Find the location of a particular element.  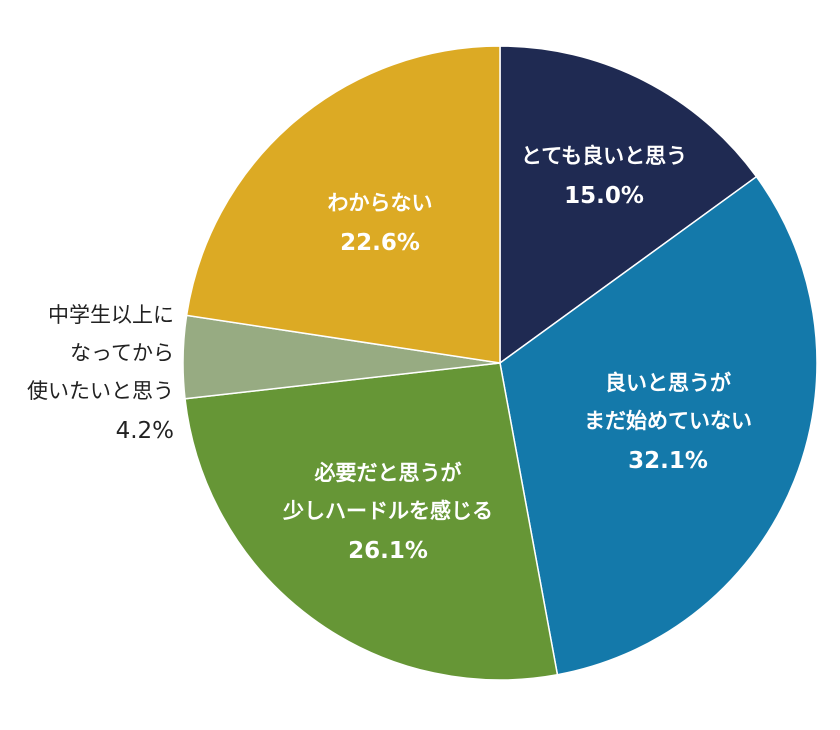

slice-label-line: 少しハードルを感じる is located at coordinates (387, 511).